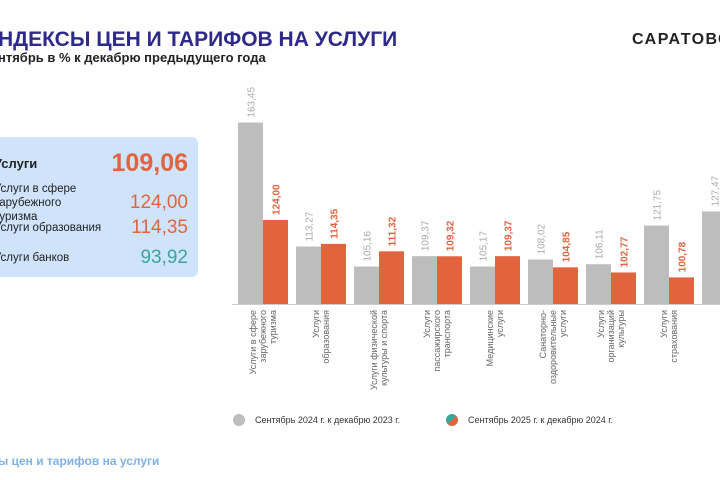 The width and height of the screenshot is (720, 480). I want to click on summary-value: 114,35, so click(159, 227).